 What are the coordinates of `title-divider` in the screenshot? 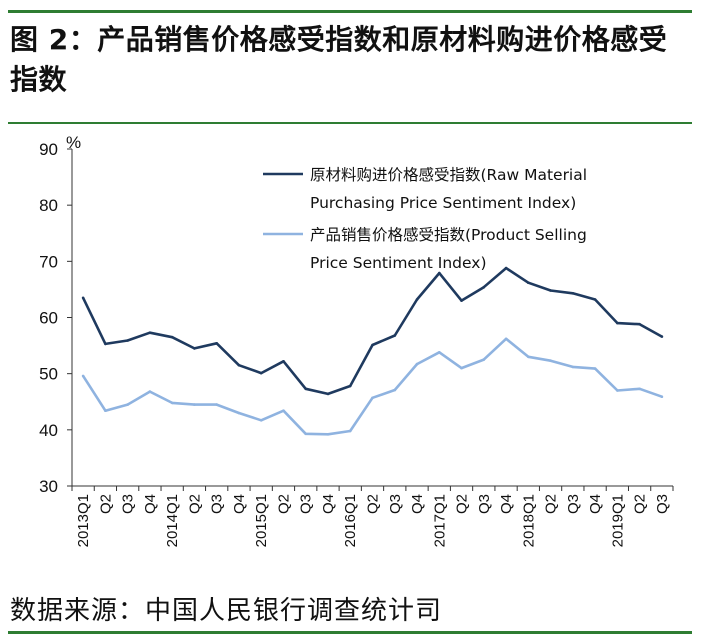 It's located at (350, 123).